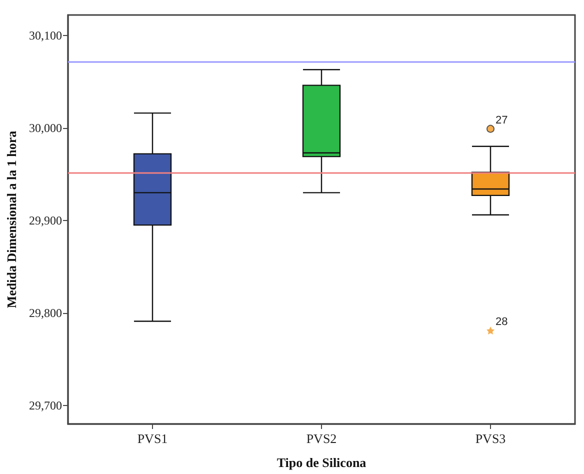 Image resolution: width=584 pixels, height=474 pixels. What do you see at coordinates (502, 322) in the screenshot?
I see `annotation: 28` at bounding box center [502, 322].